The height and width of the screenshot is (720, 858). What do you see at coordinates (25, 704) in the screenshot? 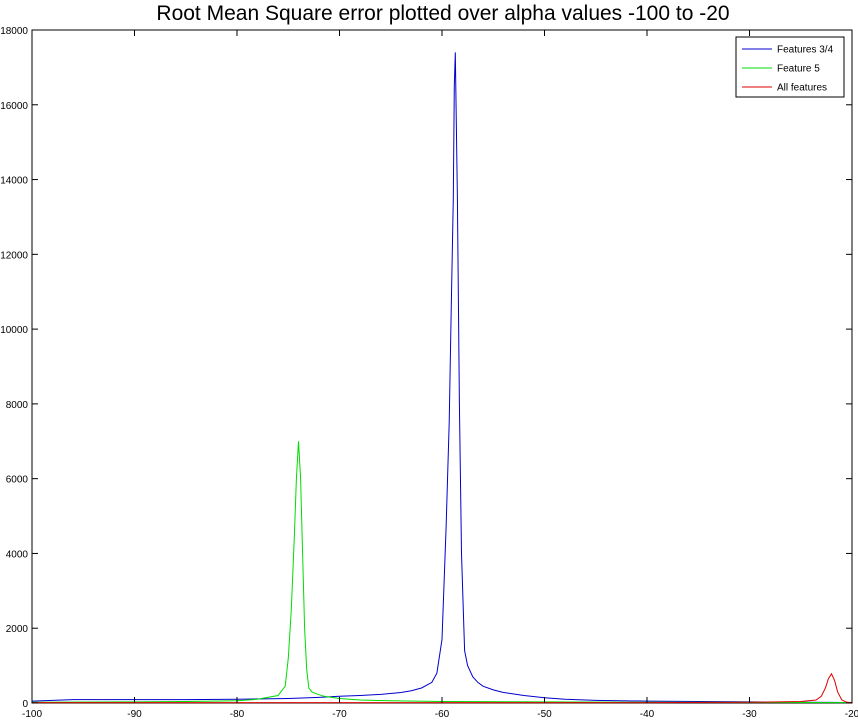
I see `y-tick-label: 0` at bounding box center [25, 704].